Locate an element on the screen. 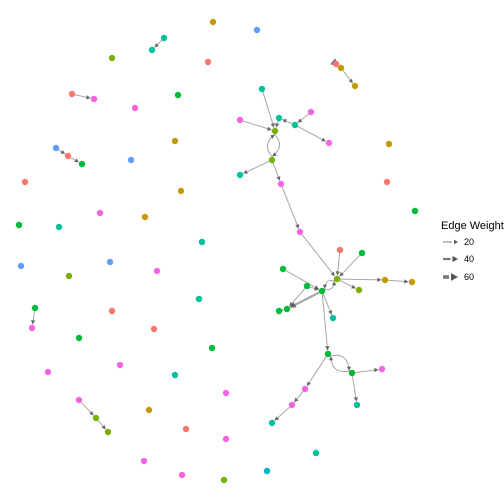 This screenshot has width=504, height=504. legend-entry: 20 is located at coordinates (458, 242).